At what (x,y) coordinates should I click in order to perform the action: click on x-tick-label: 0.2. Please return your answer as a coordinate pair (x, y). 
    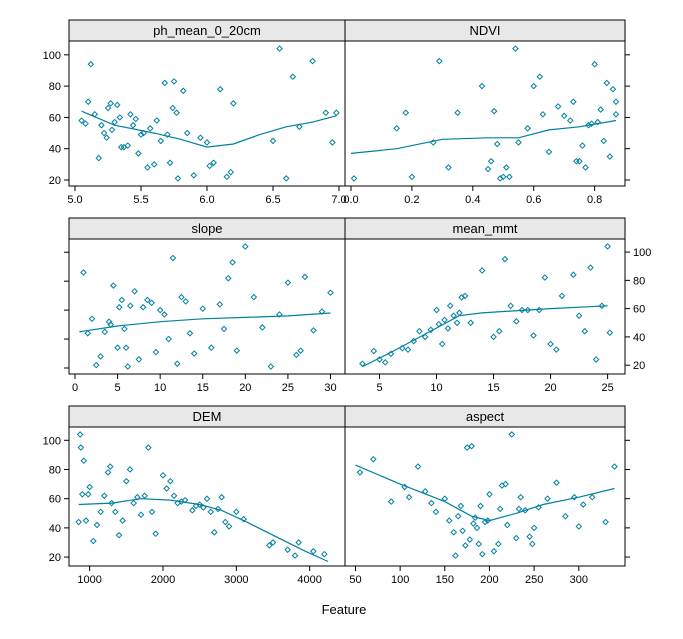
    Looking at the image, I should click on (411, 200).